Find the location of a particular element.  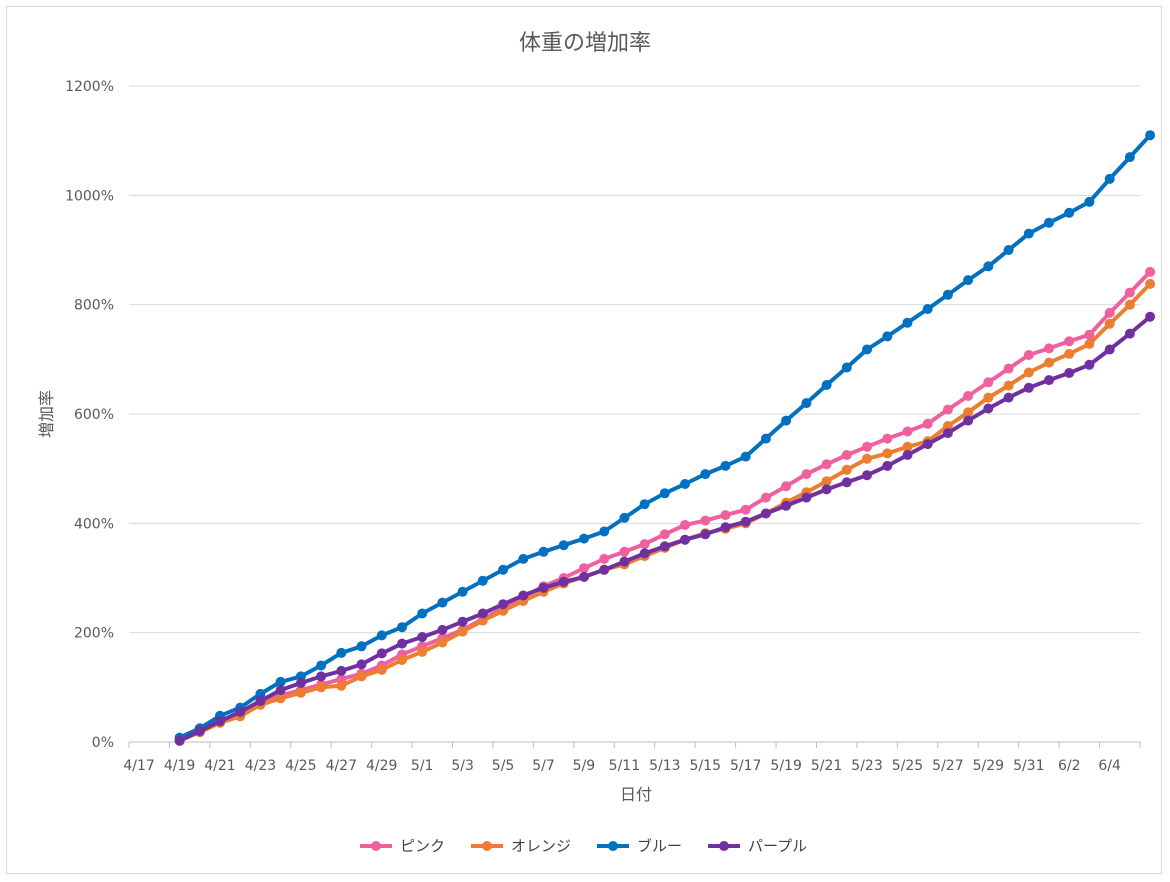

legend-item: パープル is located at coordinates (757, 846).